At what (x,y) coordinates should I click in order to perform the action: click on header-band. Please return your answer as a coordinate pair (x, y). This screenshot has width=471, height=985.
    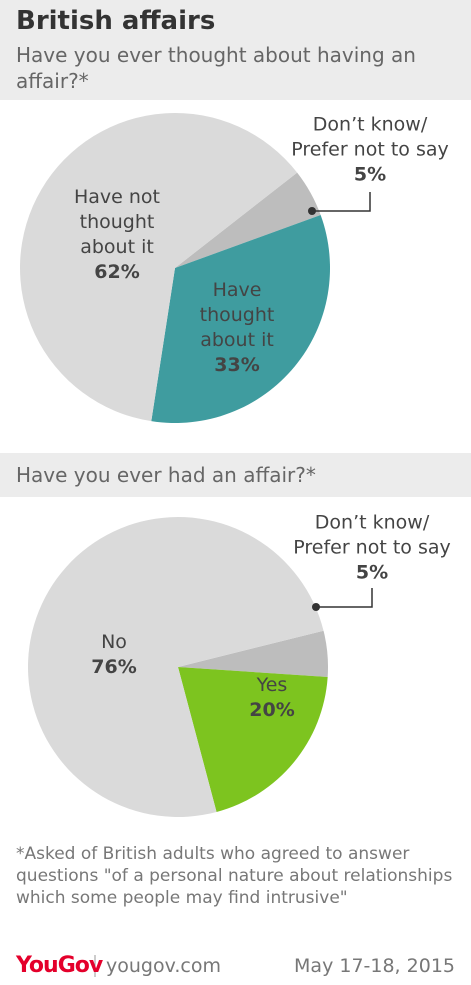
    Looking at the image, I should click on (235, 50).